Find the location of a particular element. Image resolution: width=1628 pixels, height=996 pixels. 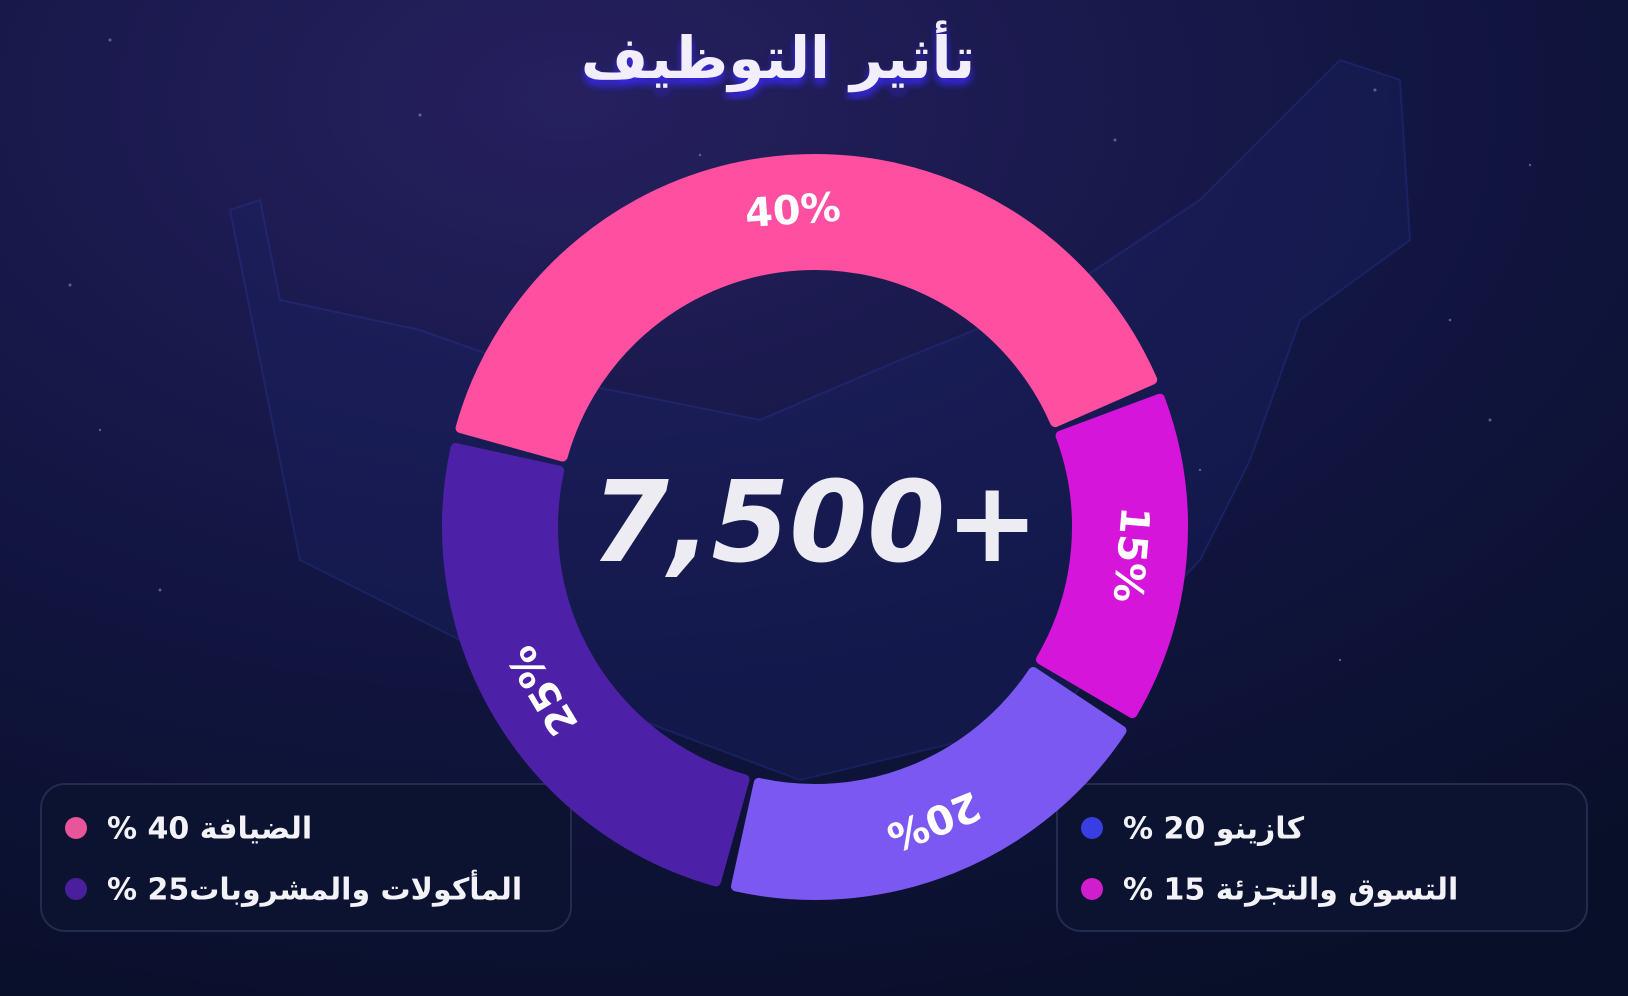

legend-label: الضيافة 40 % is located at coordinates (209, 829).